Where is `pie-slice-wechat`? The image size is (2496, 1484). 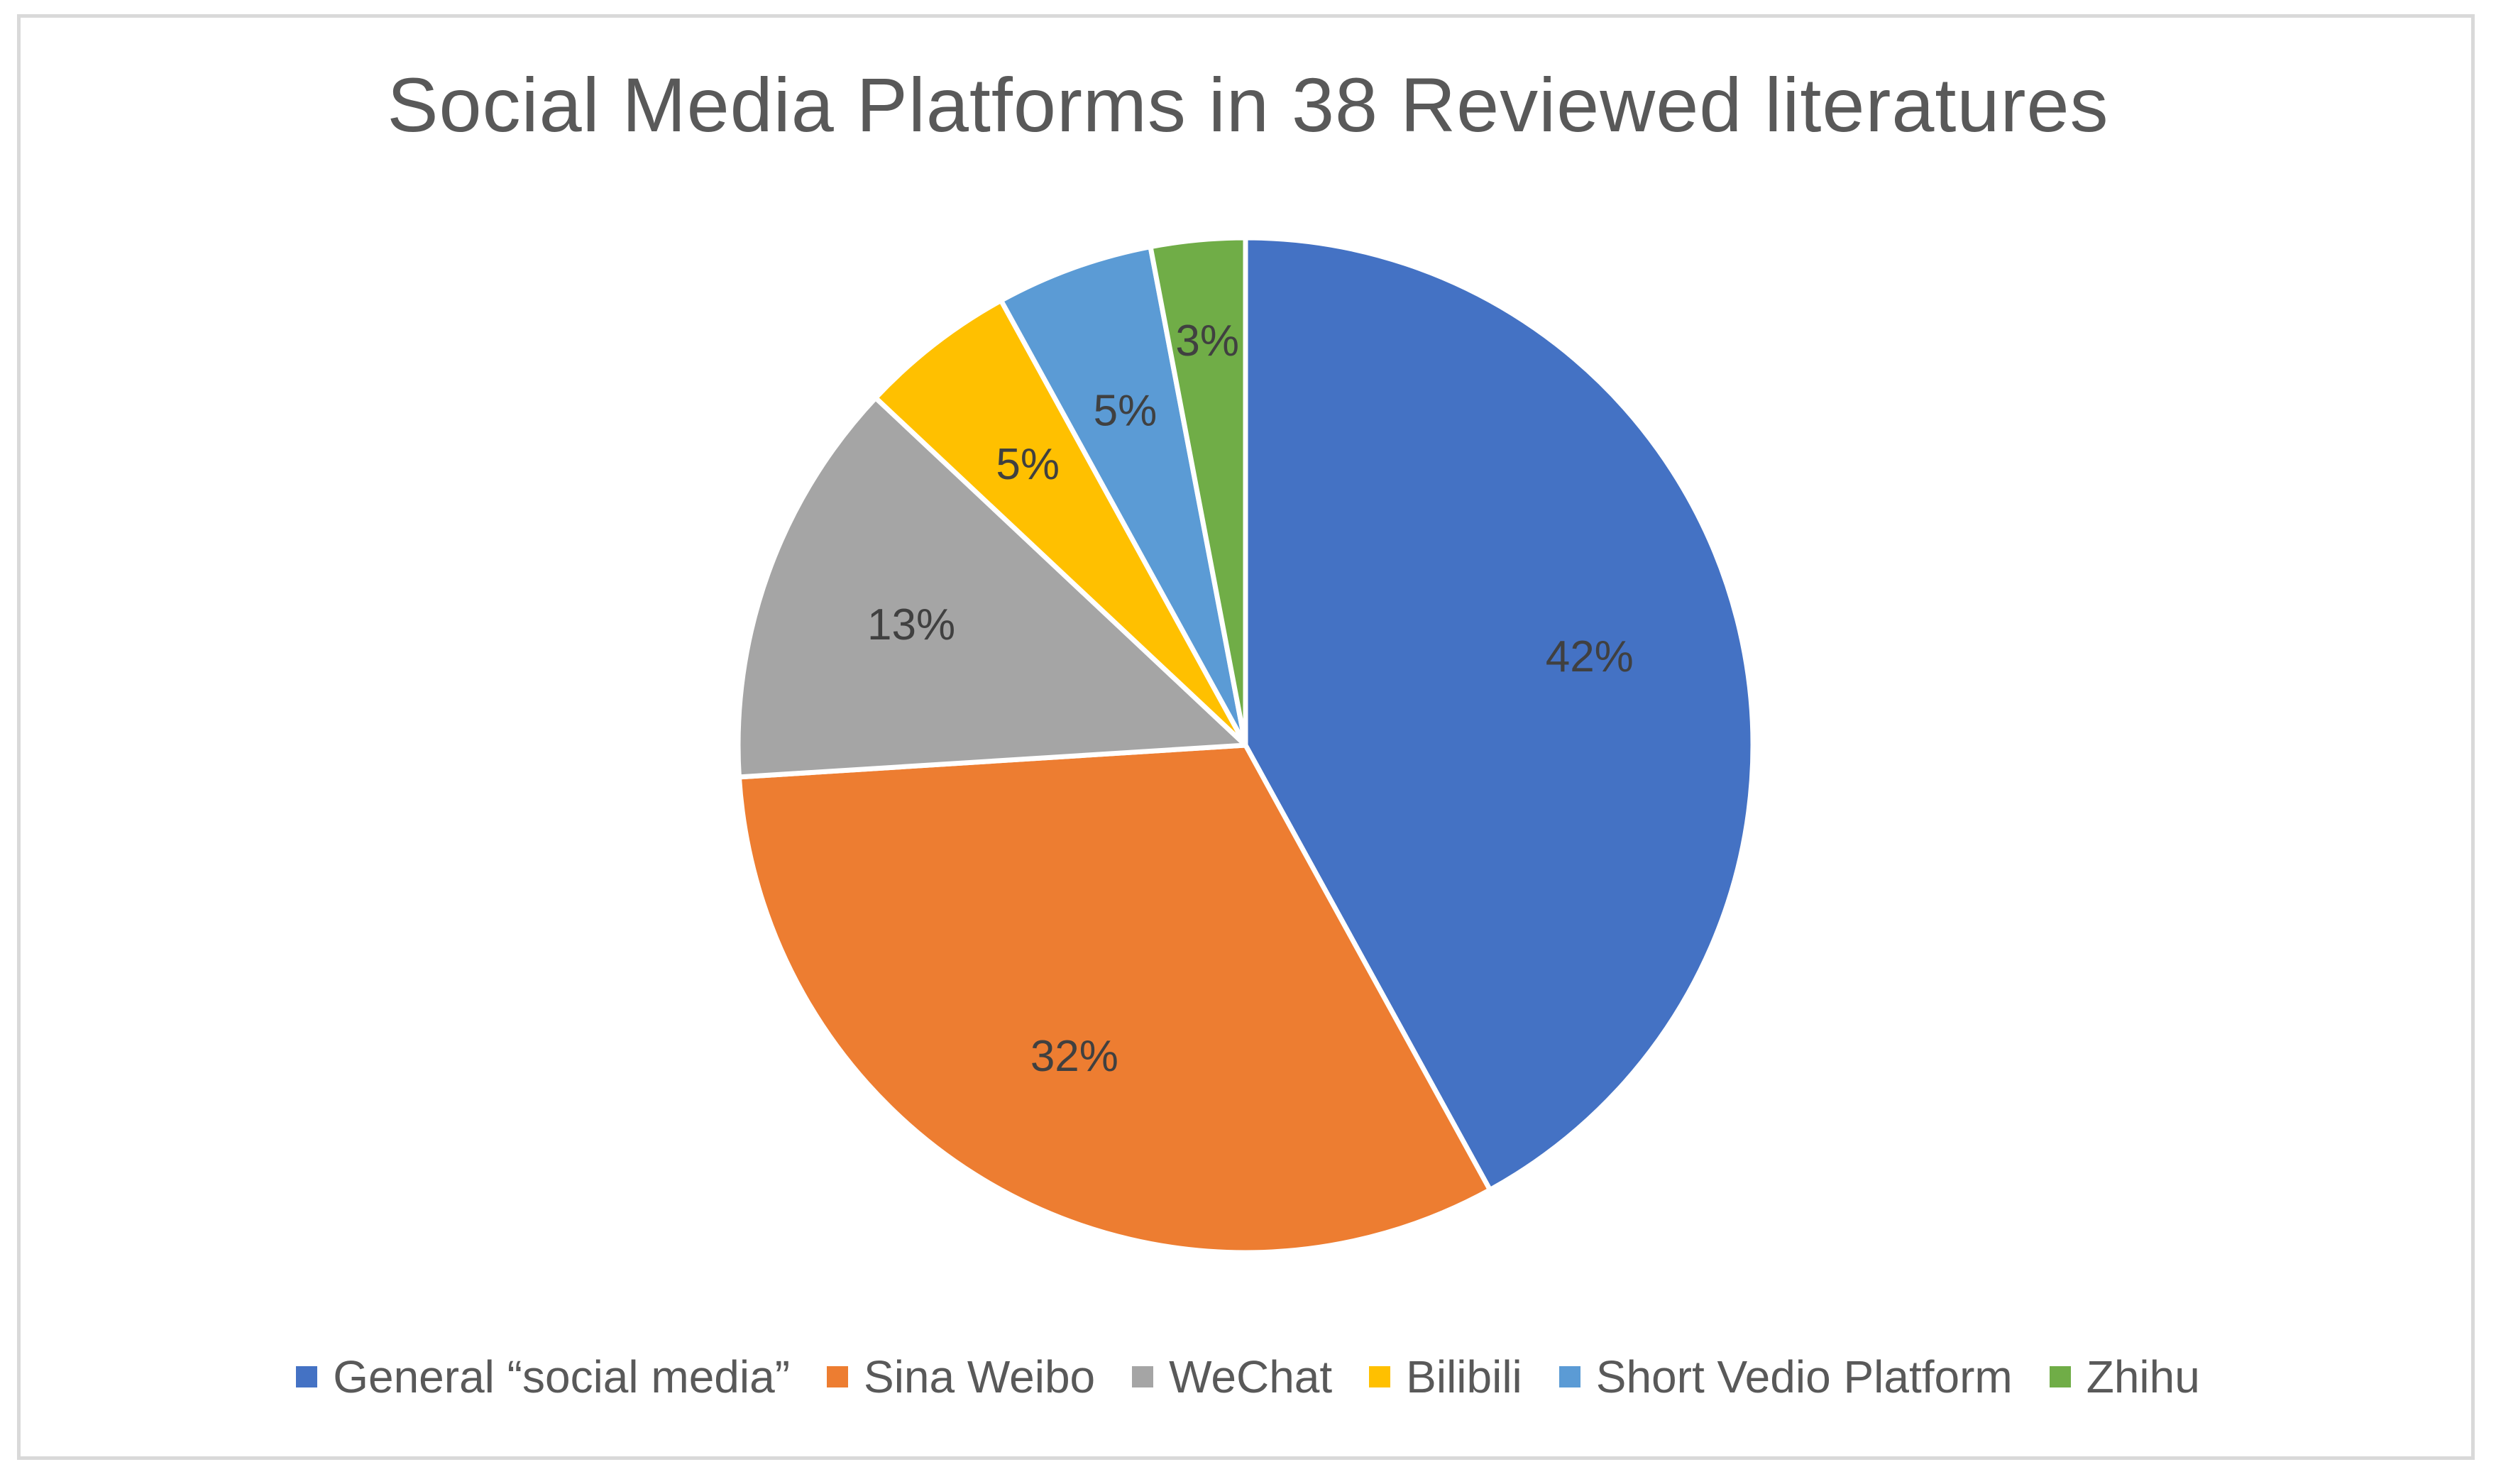
pie-slice-wechat is located at coordinates (991, 587).